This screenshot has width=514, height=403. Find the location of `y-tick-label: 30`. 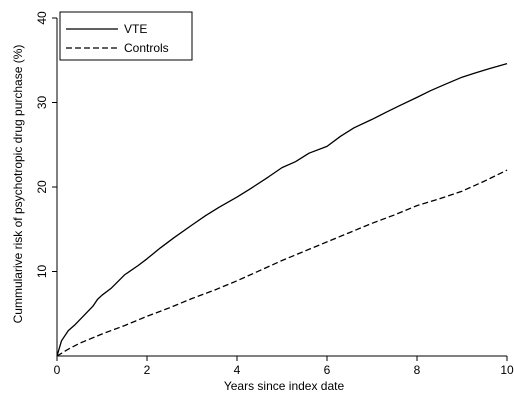

y-tick-label: 30 is located at coordinates (42, 103).